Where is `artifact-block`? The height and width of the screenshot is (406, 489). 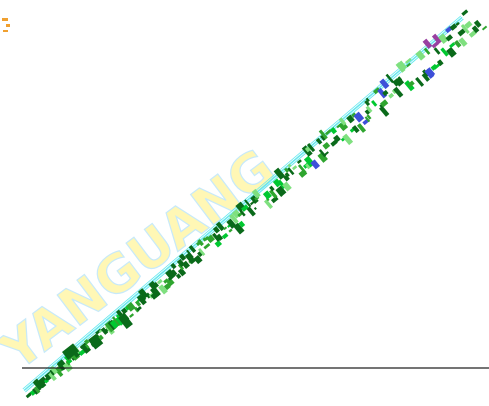 artifact-block is located at coordinates (70, 351).